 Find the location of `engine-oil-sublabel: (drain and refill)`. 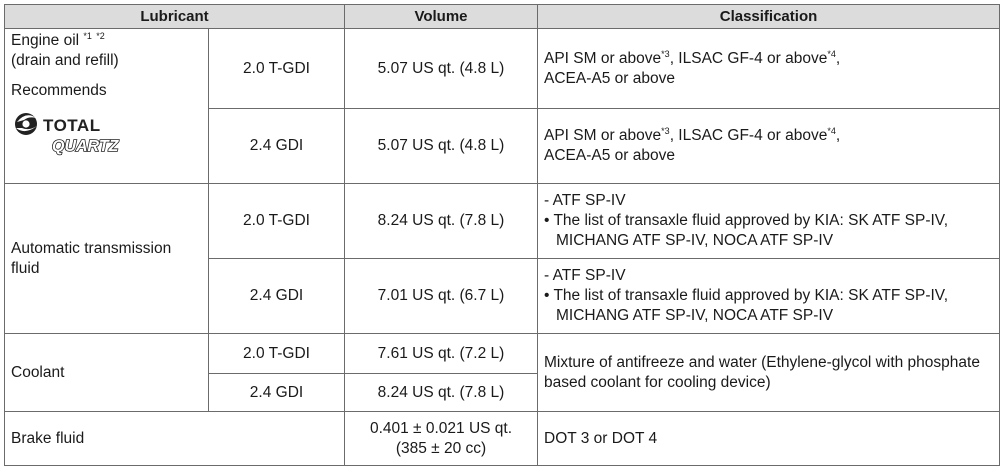

engine-oil-sublabel: (drain and refill) is located at coordinates (65, 60).